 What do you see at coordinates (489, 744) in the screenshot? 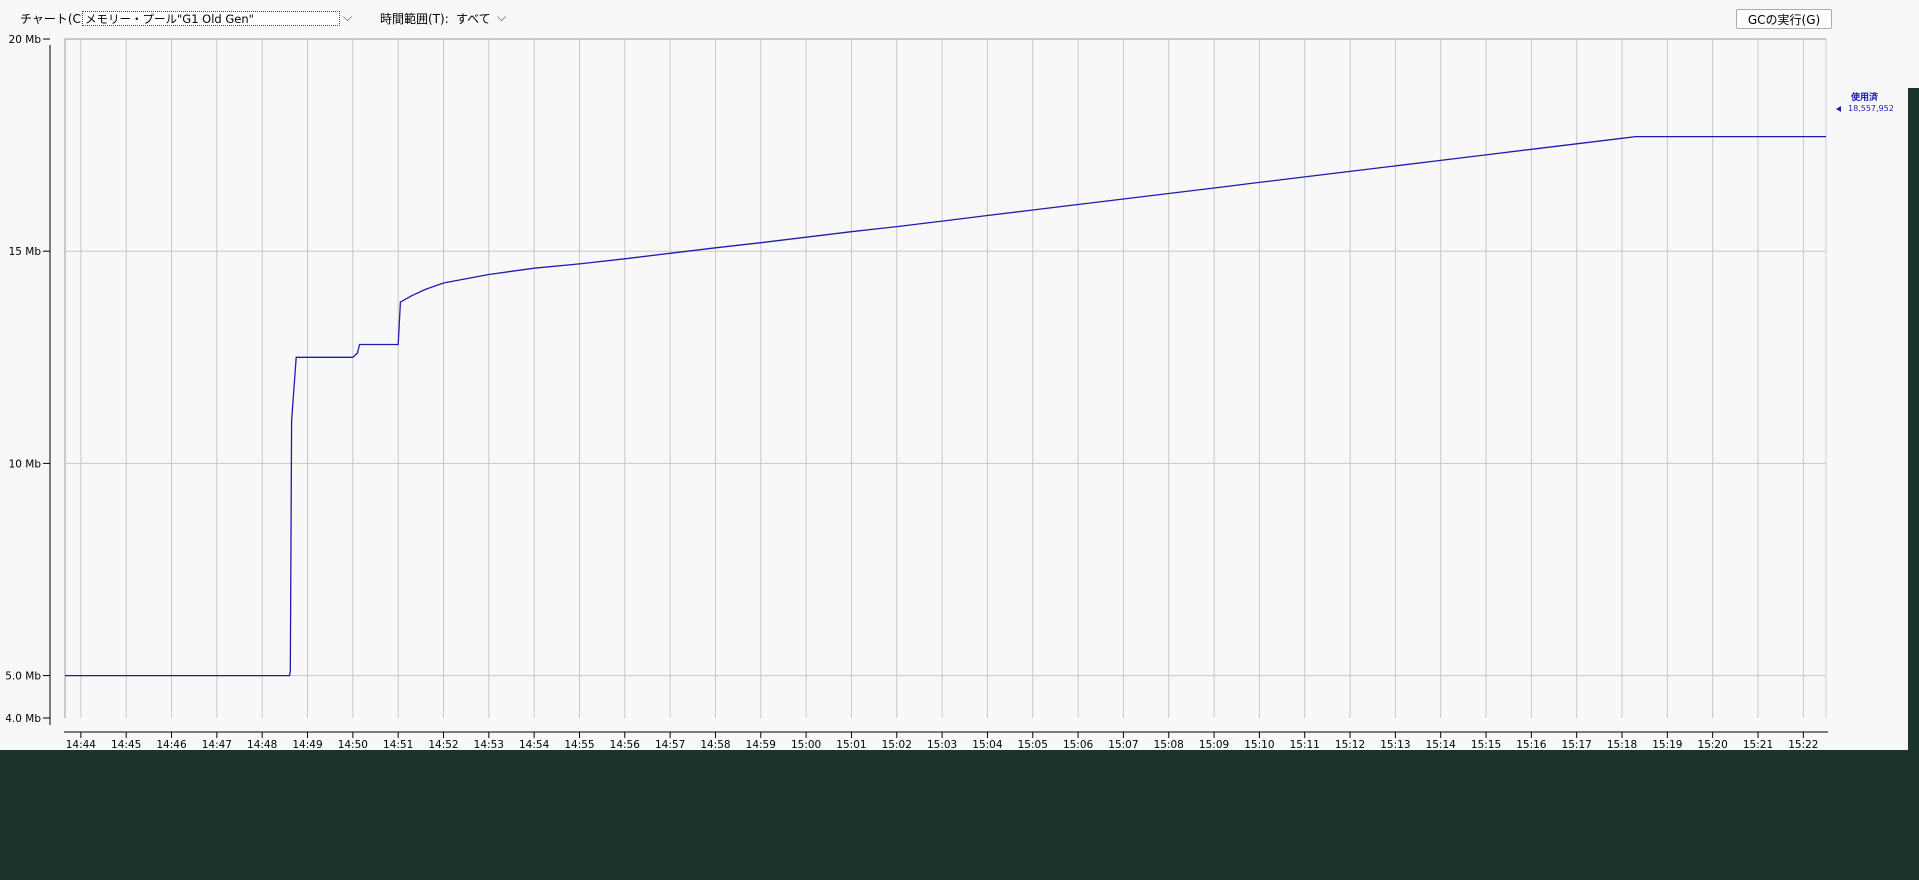
I see `x-tick-label: 14:53` at bounding box center [489, 744].